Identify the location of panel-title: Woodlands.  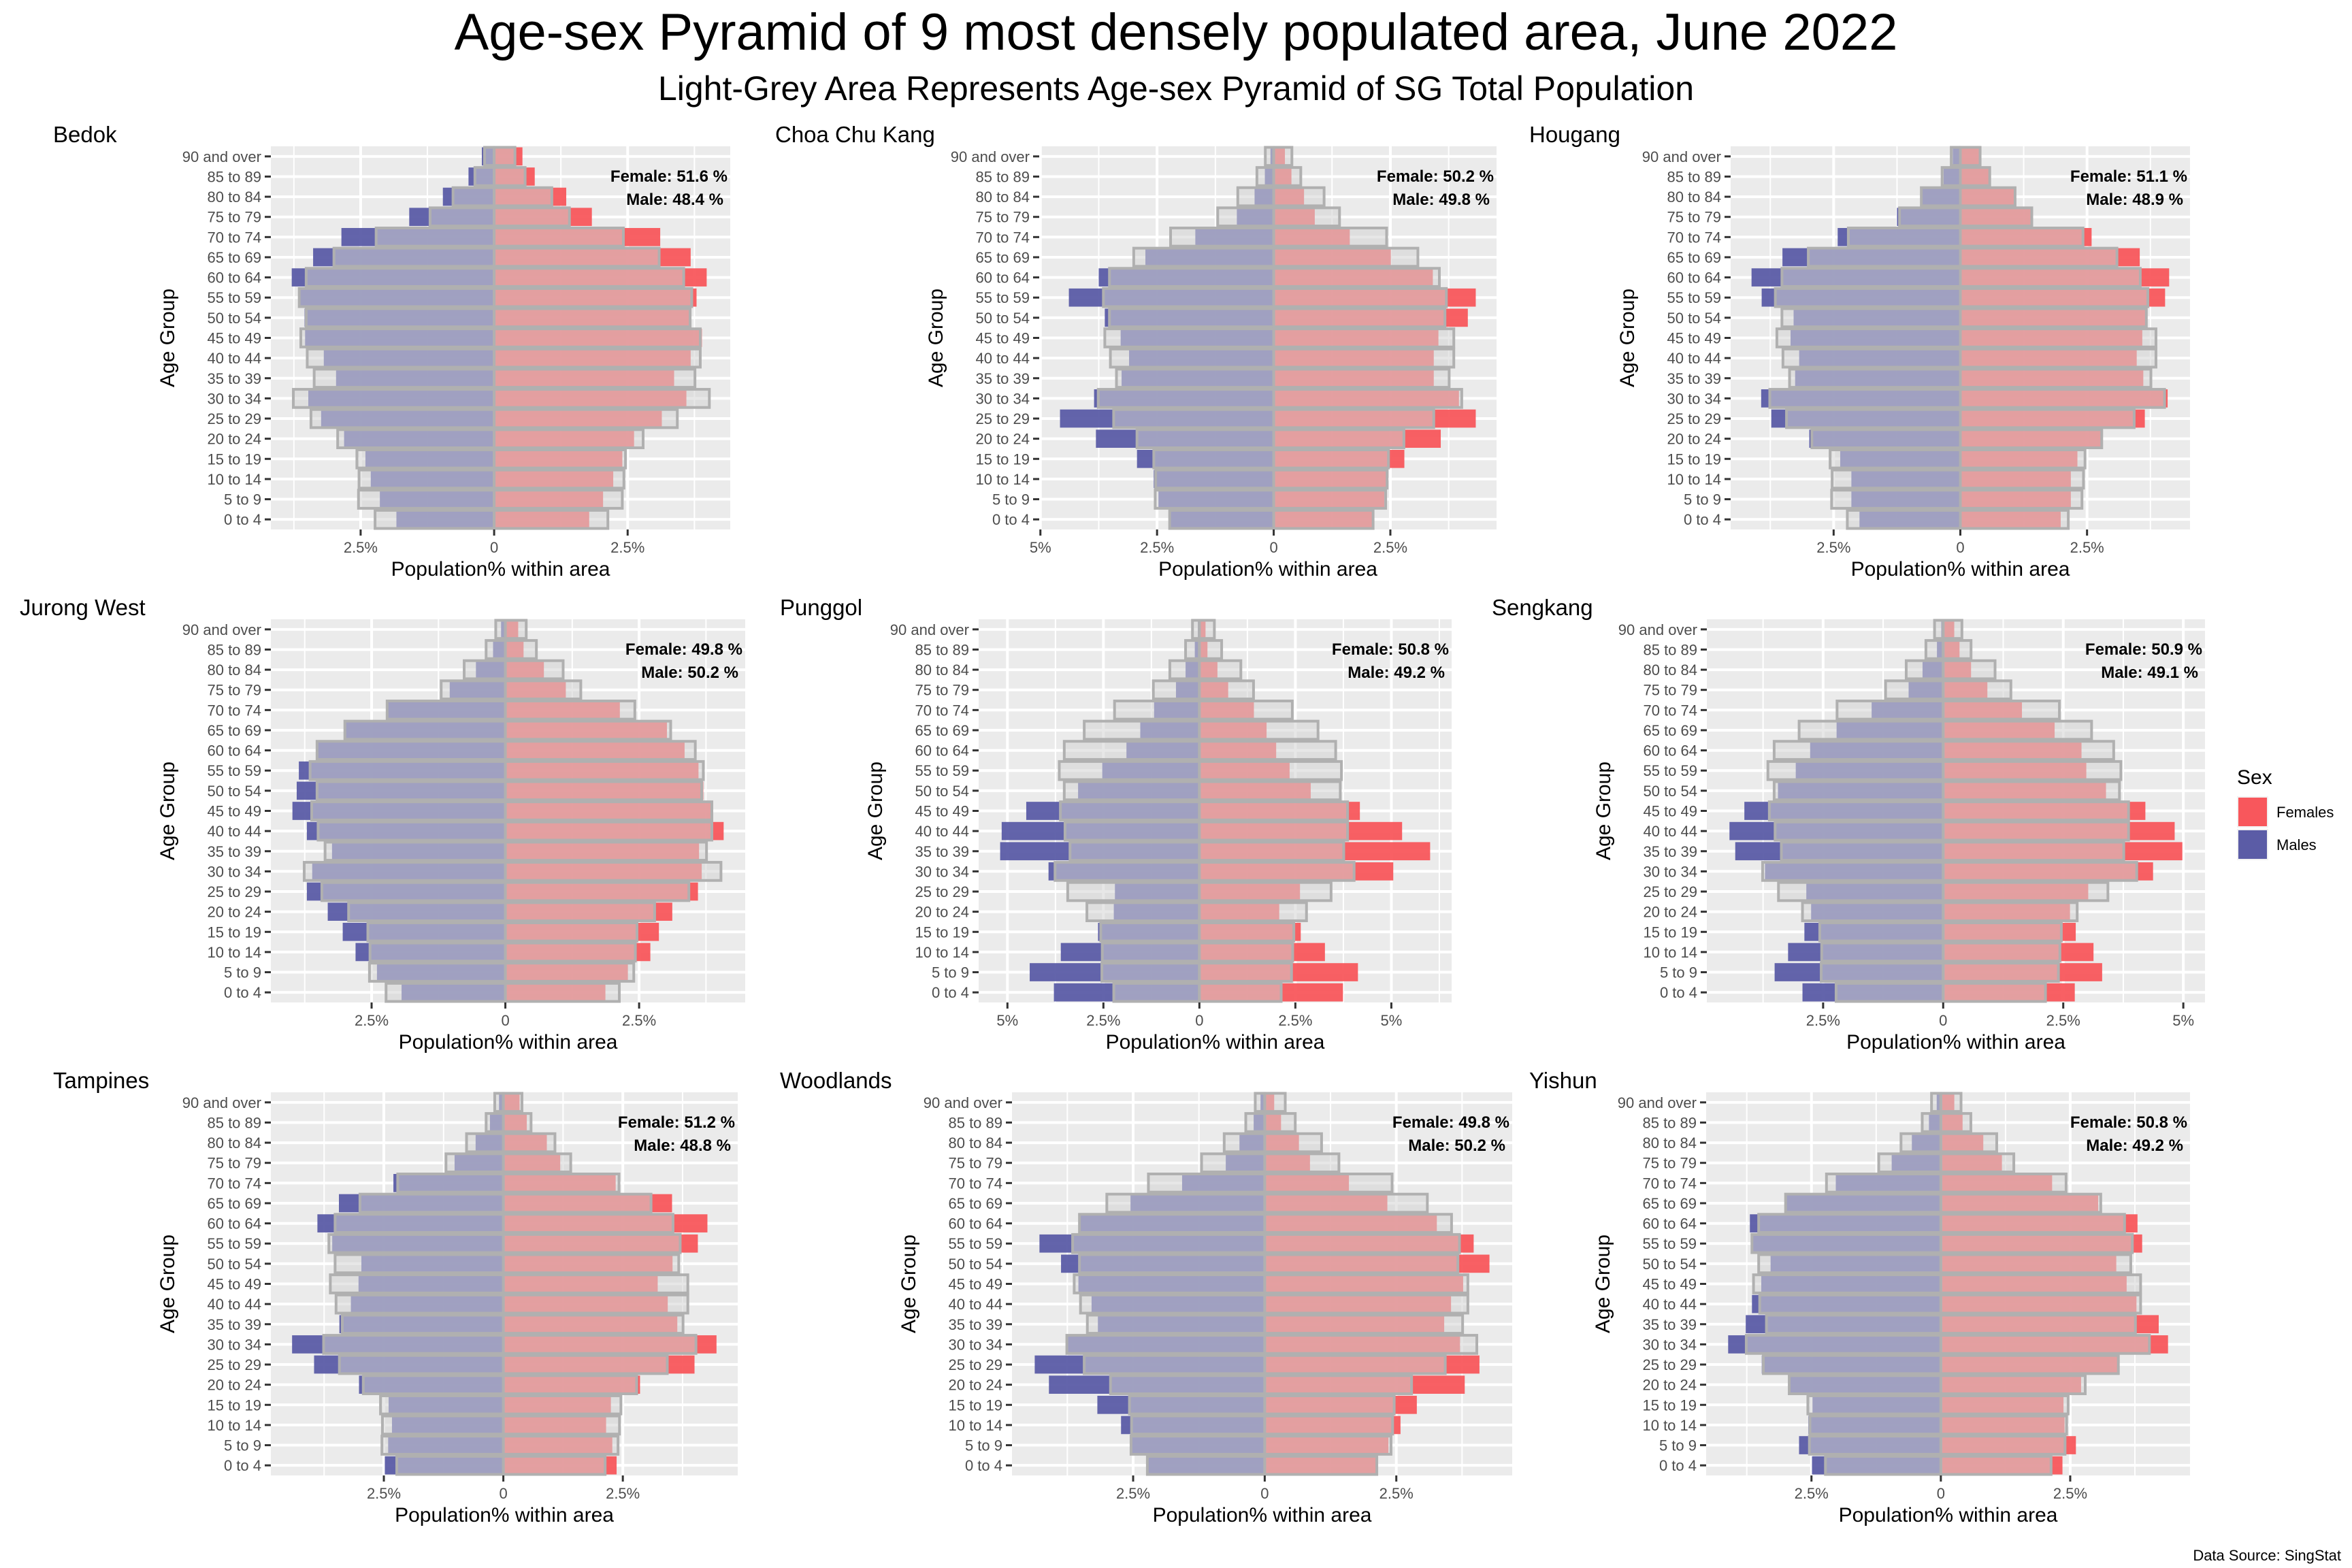
(836, 1080).